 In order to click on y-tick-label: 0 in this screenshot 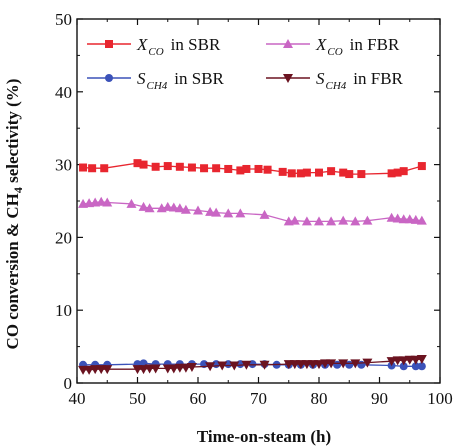, I will do `click(68, 383)`.